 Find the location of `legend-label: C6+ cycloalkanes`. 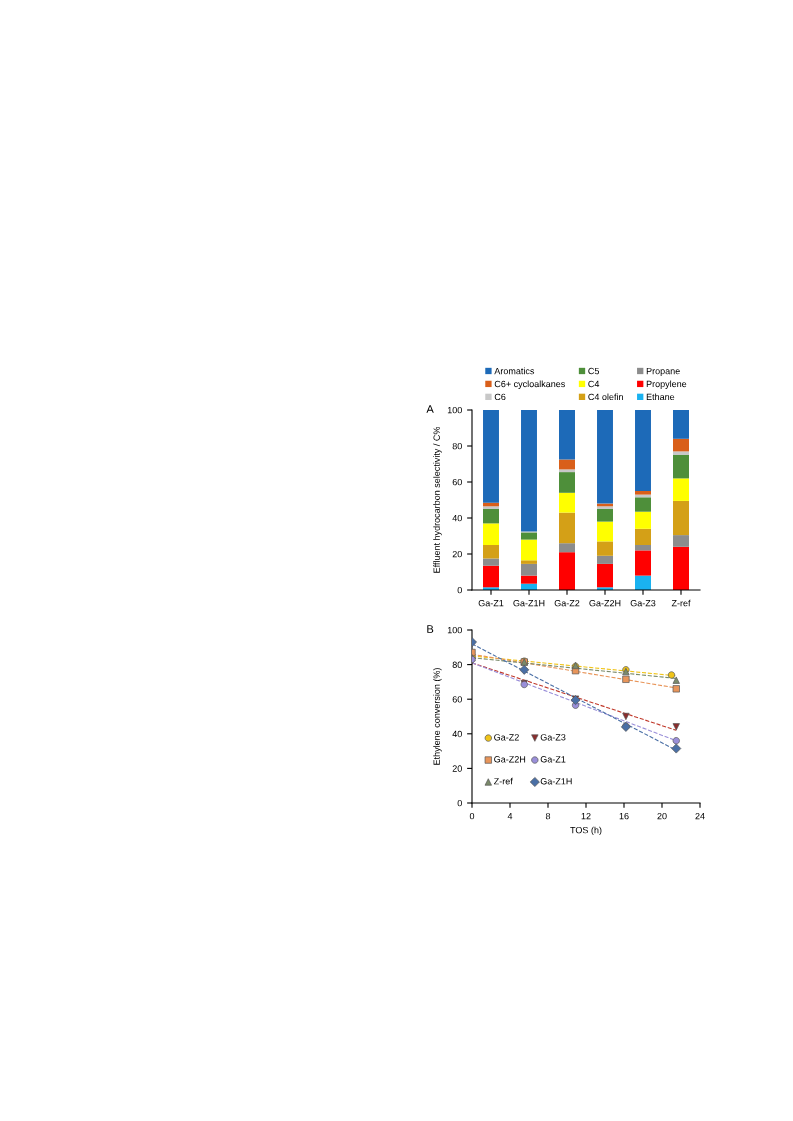

legend-label: C6+ cycloalkanes is located at coordinates (529, 384).